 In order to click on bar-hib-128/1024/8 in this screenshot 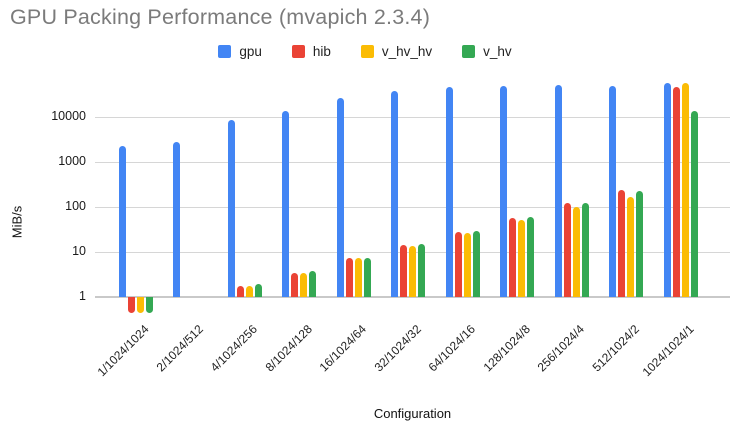, I will do `click(512, 257)`.